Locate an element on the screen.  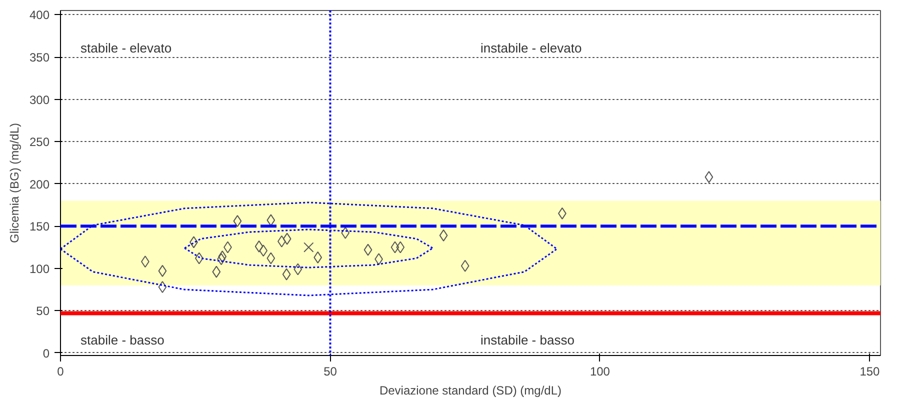
annotation: stabile - elevato is located at coordinates (126, 48).